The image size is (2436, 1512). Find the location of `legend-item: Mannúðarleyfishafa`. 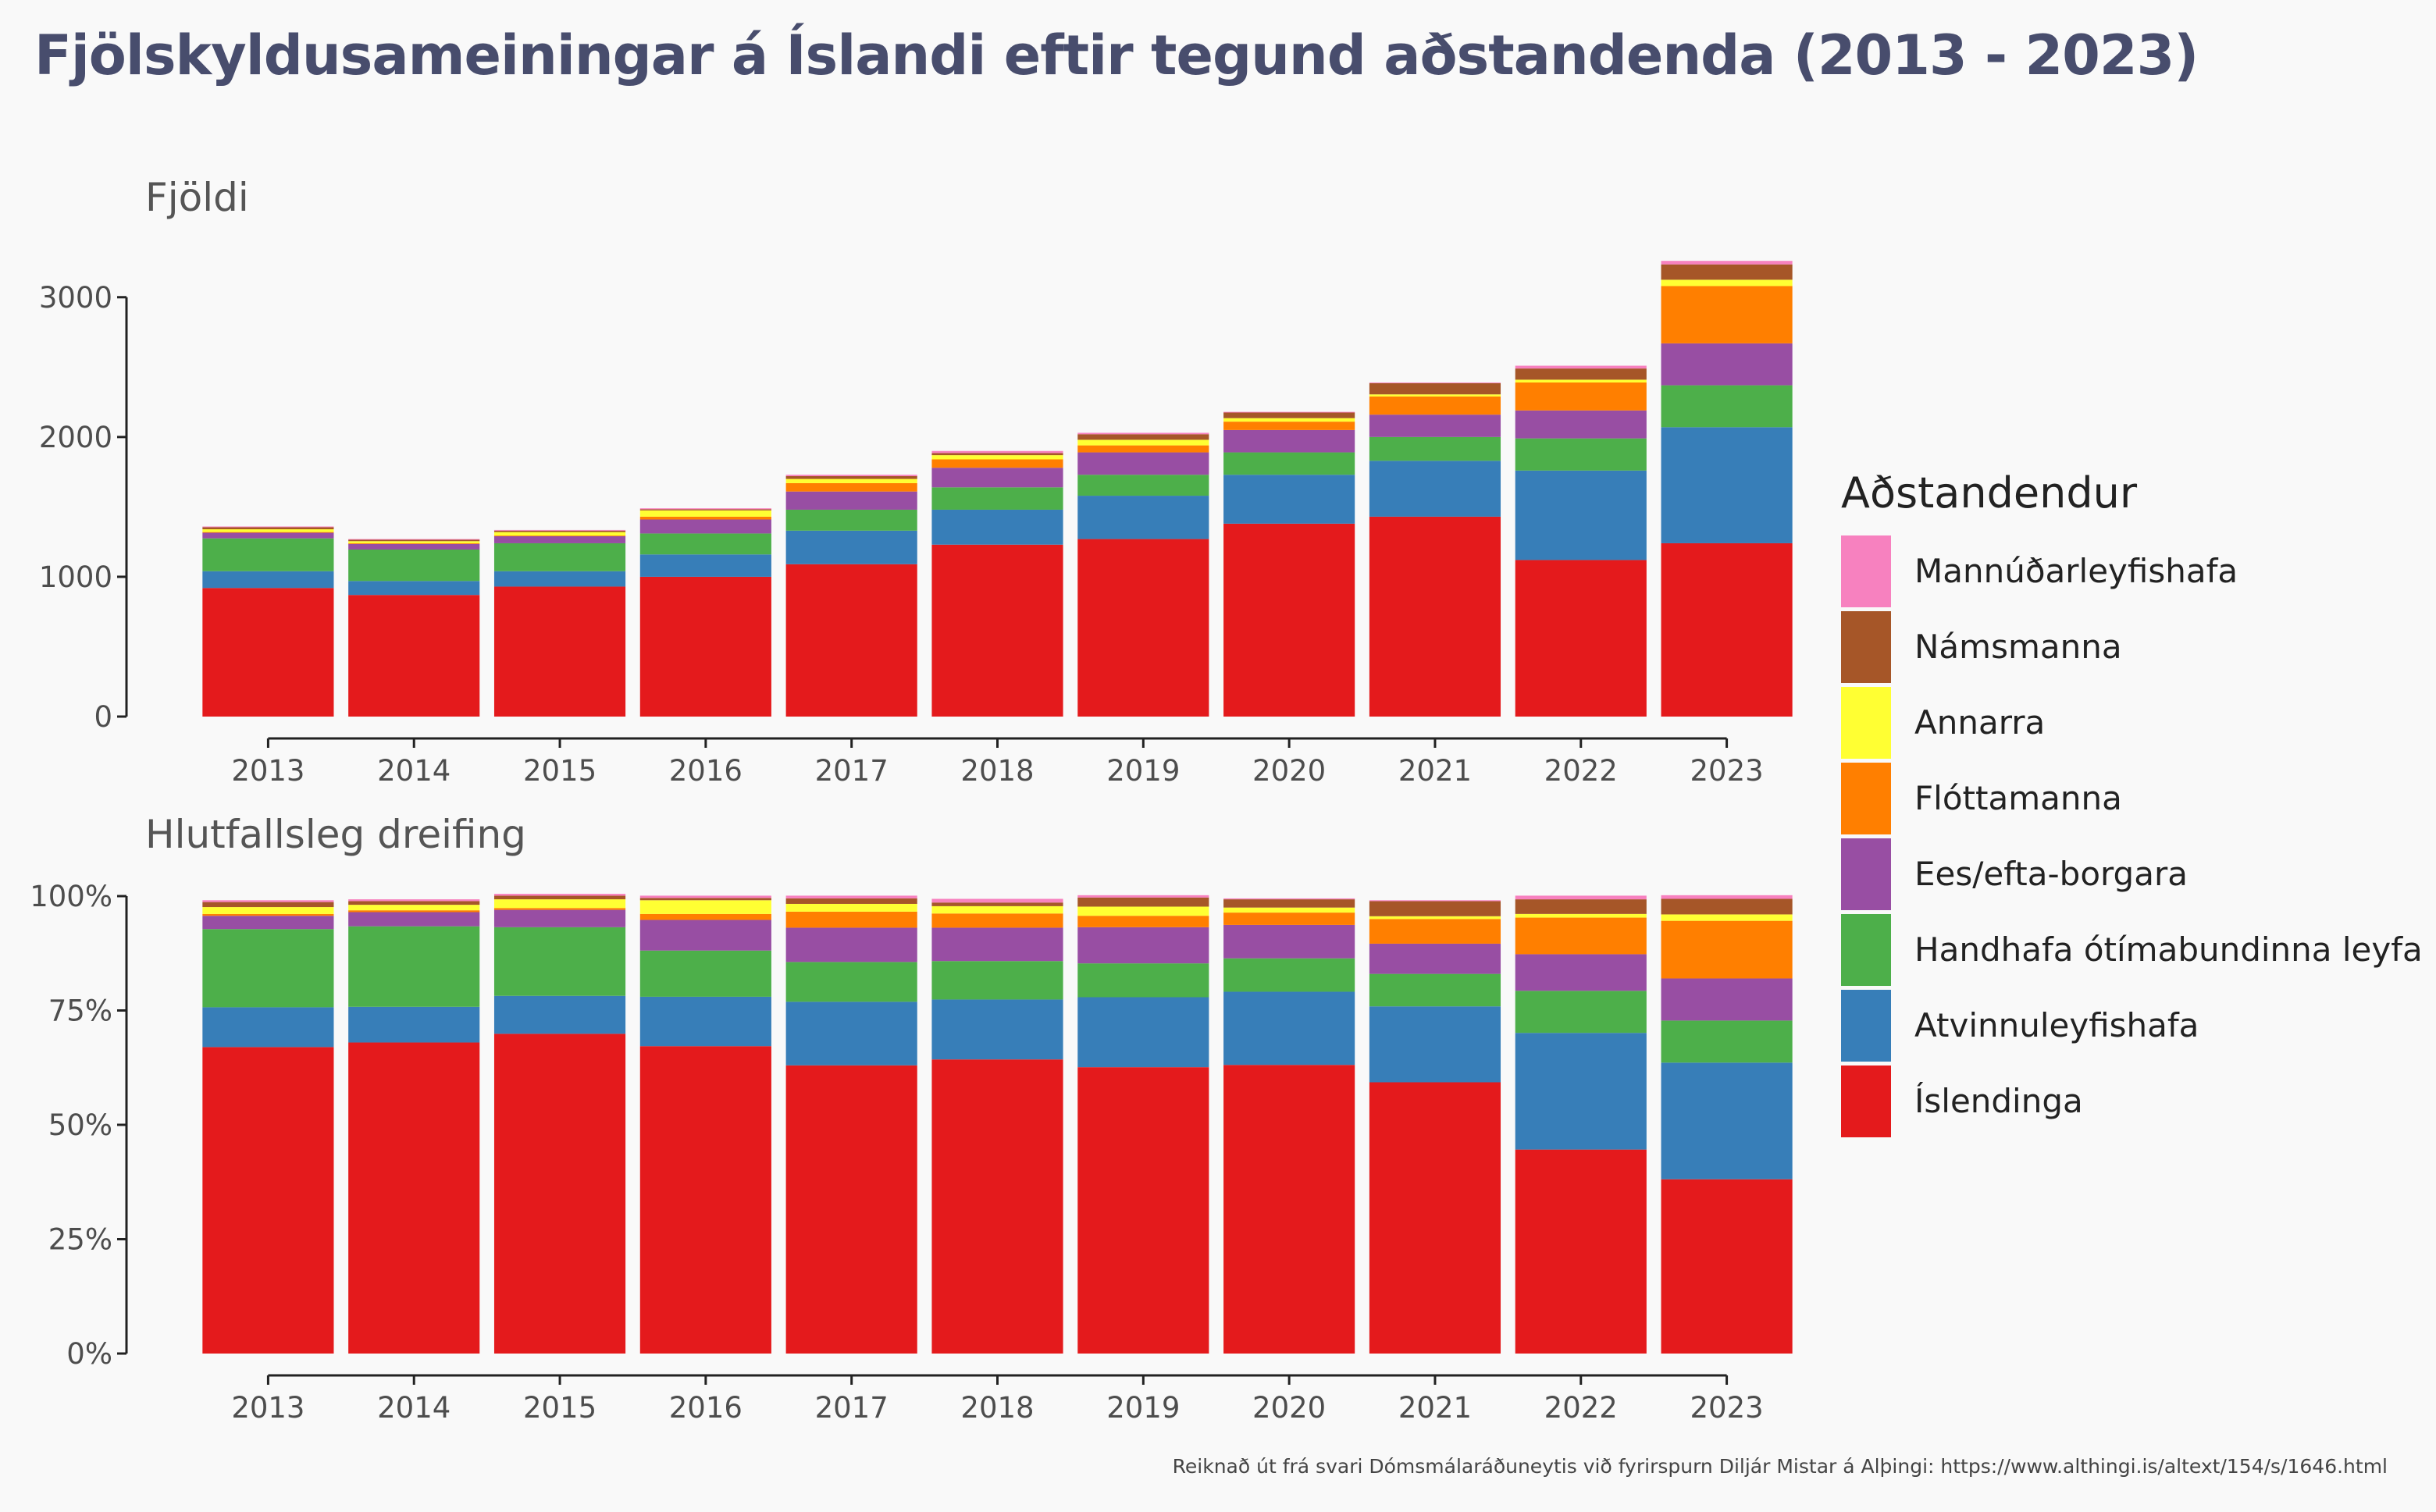

legend-item: Mannúðarleyfishafa is located at coordinates (2132, 571).